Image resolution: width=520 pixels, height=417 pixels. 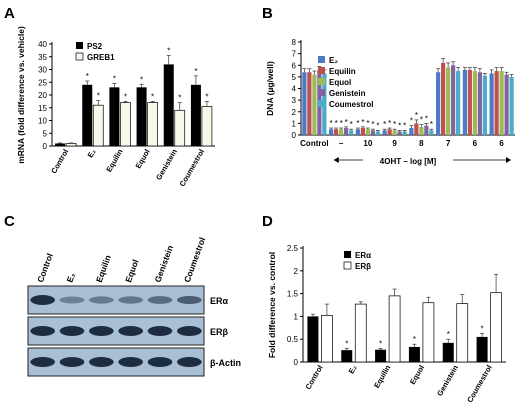 I want to click on y-tick-label: 10, so click(x=42, y=121).